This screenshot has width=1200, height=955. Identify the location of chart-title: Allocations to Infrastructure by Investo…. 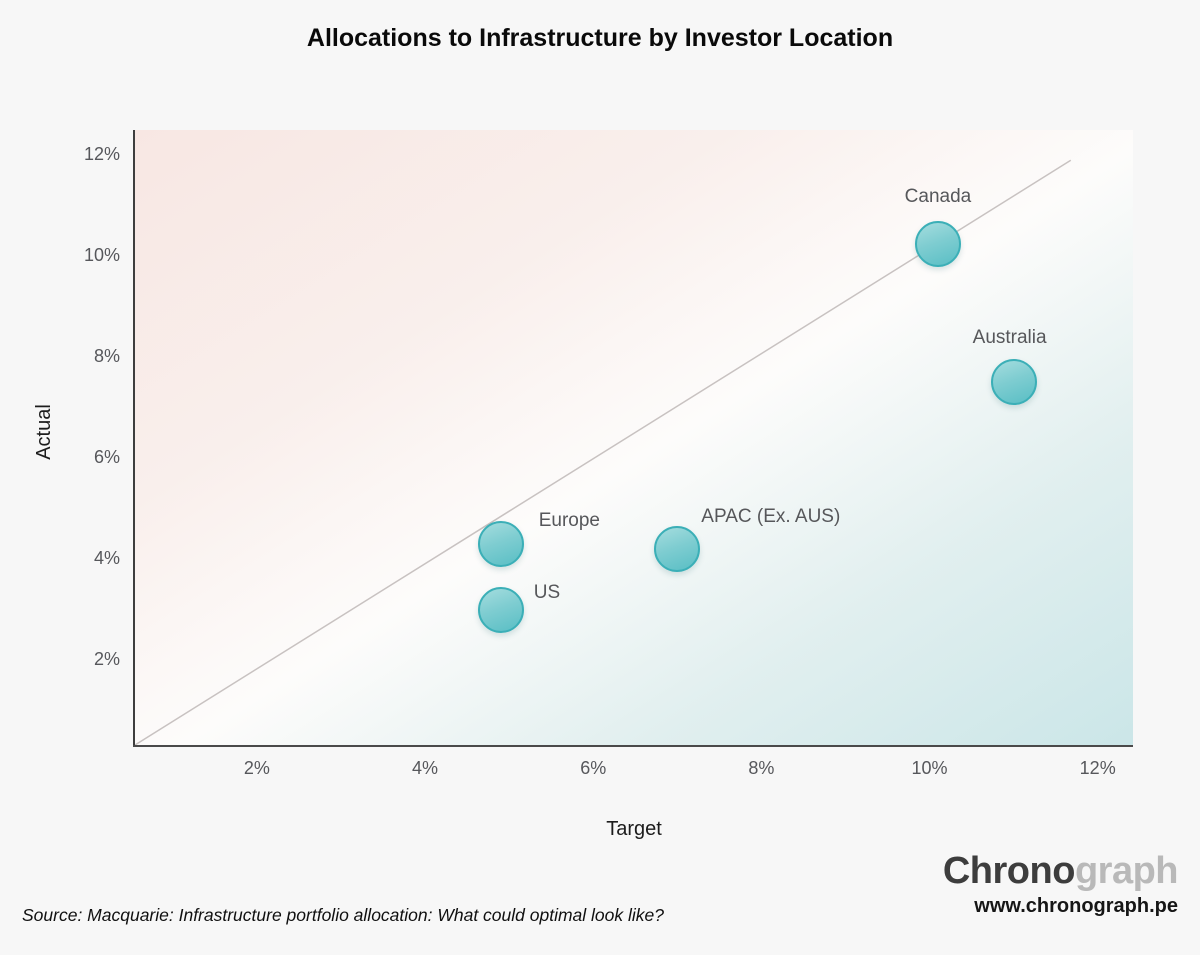
(600, 38).